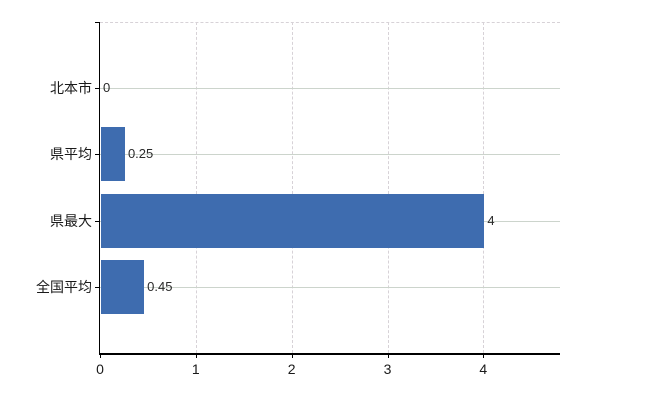 The width and height of the screenshot is (650, 400). Describe the element at coordinates (71, 154) in the screenshot. I see `category-label: 県平均` at that location.